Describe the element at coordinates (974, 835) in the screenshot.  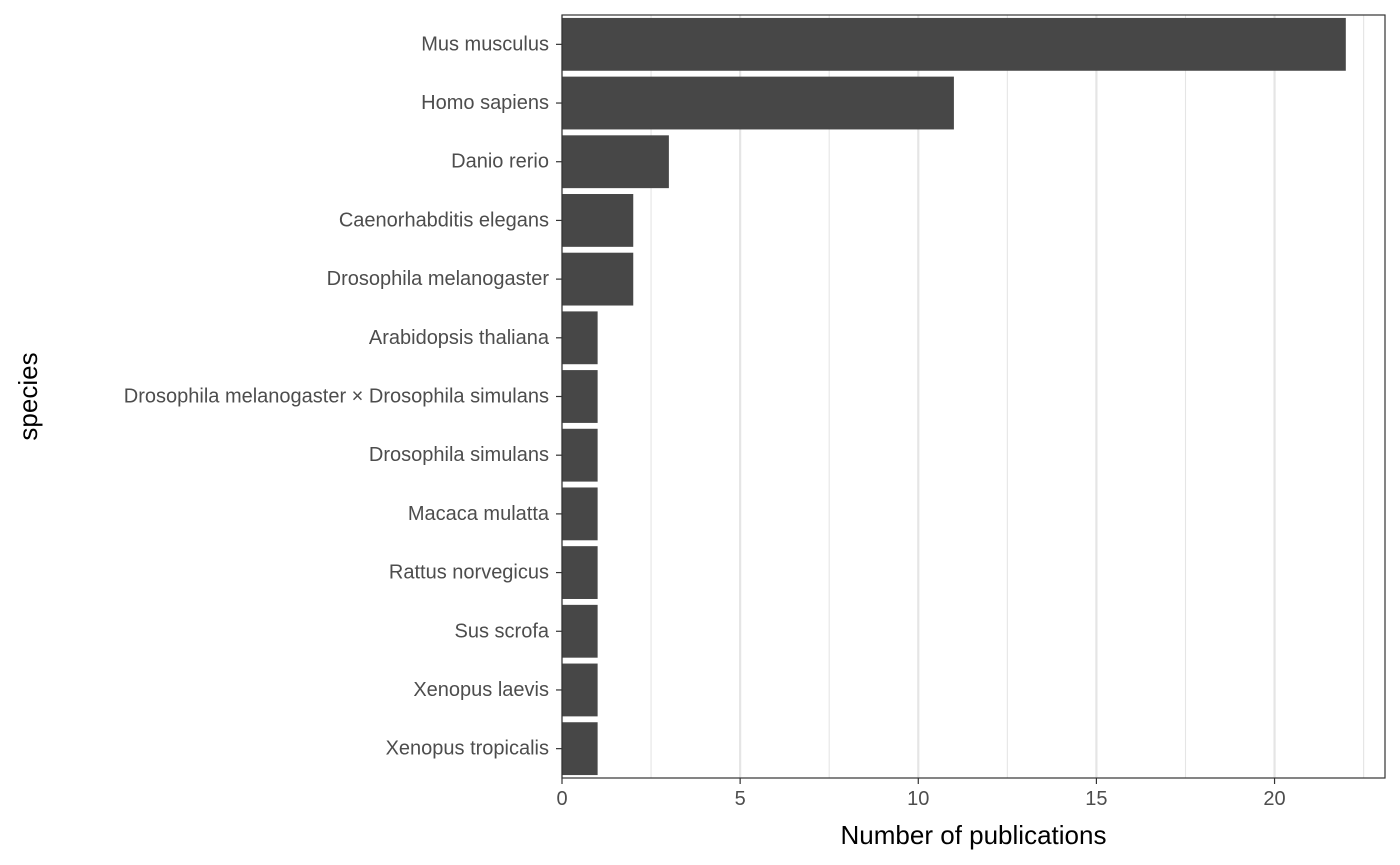
I see `x-axis-title: Number of publications` at that location.